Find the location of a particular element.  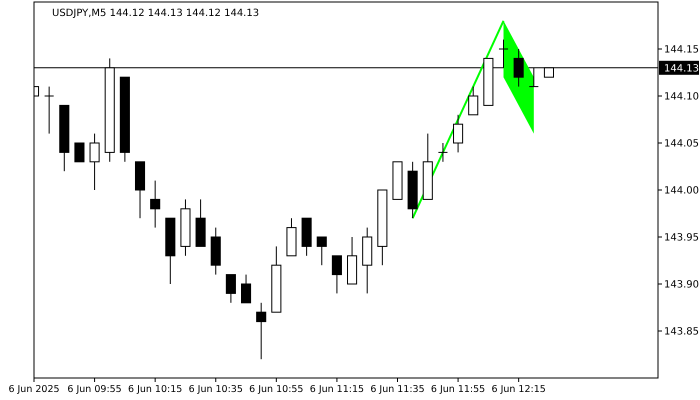

x-tick-label: 6 Jun 11:15 is located at coordinates (337, 389).